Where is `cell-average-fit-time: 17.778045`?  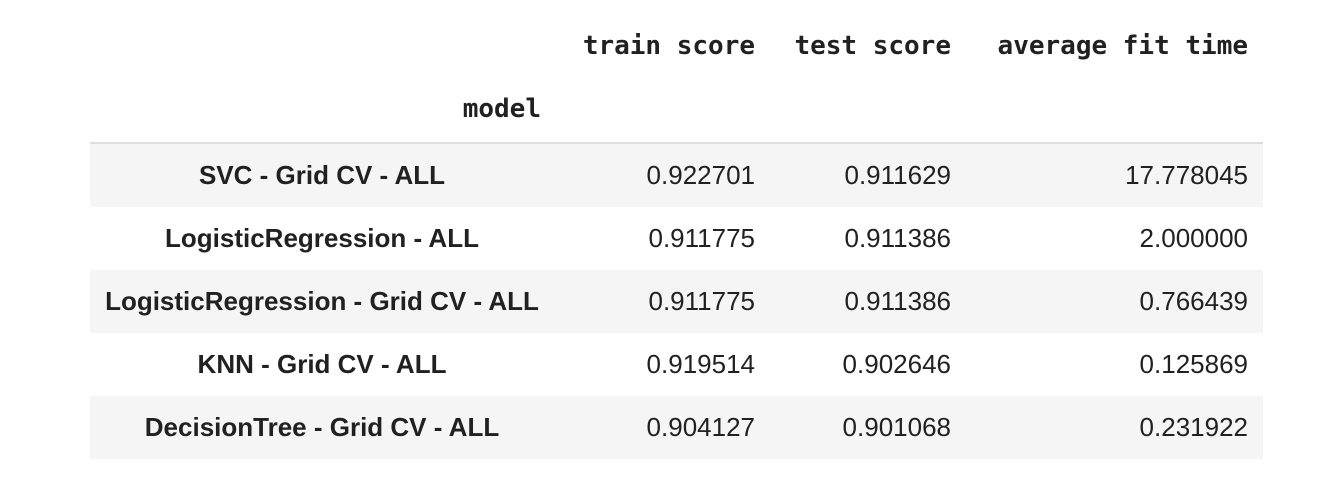 cell-average-fit-time: 17.778045 is located at coordinates (1186, 175).